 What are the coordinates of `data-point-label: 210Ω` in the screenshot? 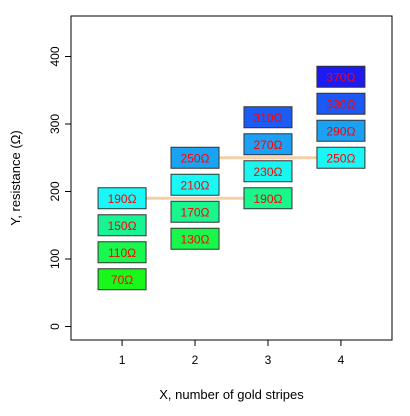 It's located at (195, 185).